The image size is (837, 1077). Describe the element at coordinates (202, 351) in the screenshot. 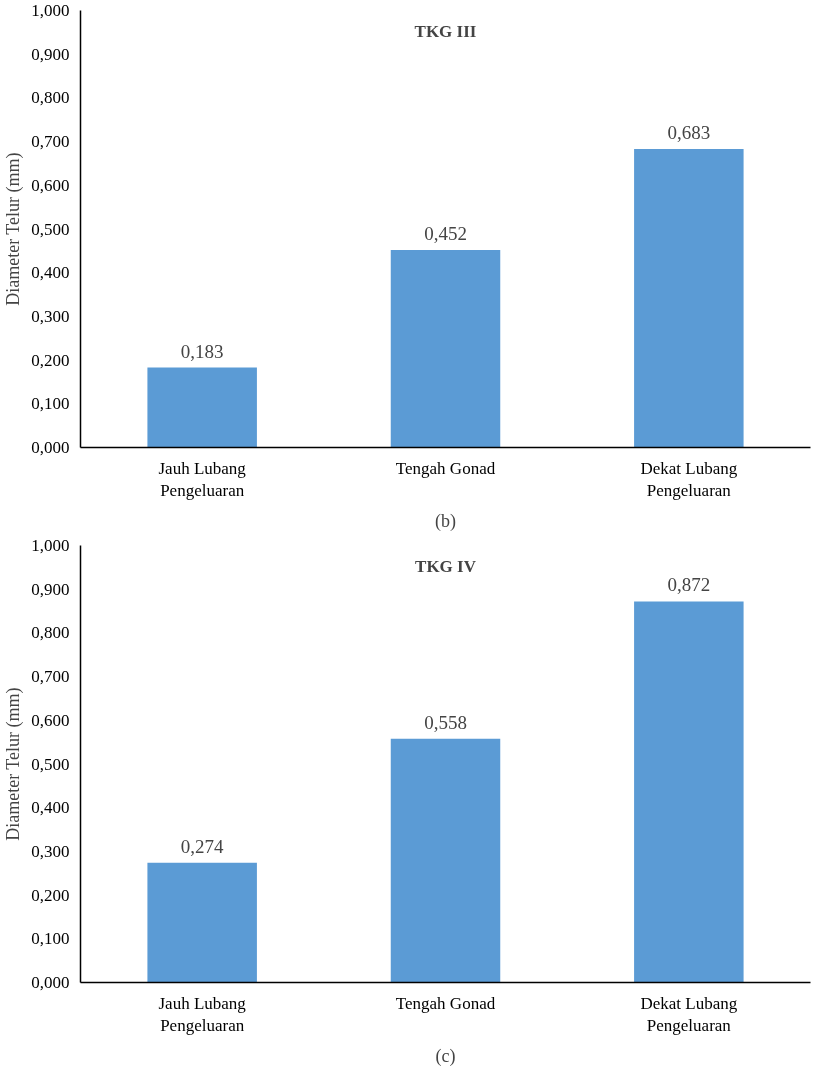

I see `data-label: 0,183` at that location.